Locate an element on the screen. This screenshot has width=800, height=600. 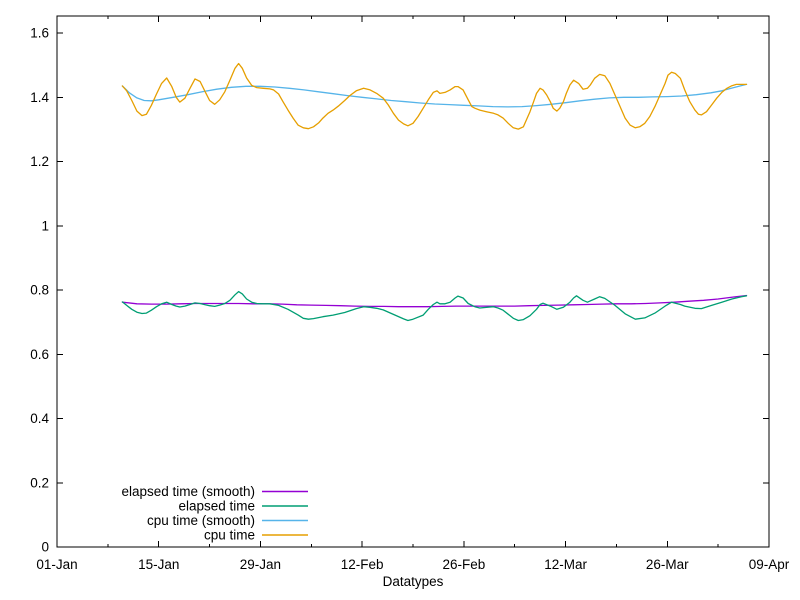
y-tick-label: 0.4 is located at coordinates (39, 418).